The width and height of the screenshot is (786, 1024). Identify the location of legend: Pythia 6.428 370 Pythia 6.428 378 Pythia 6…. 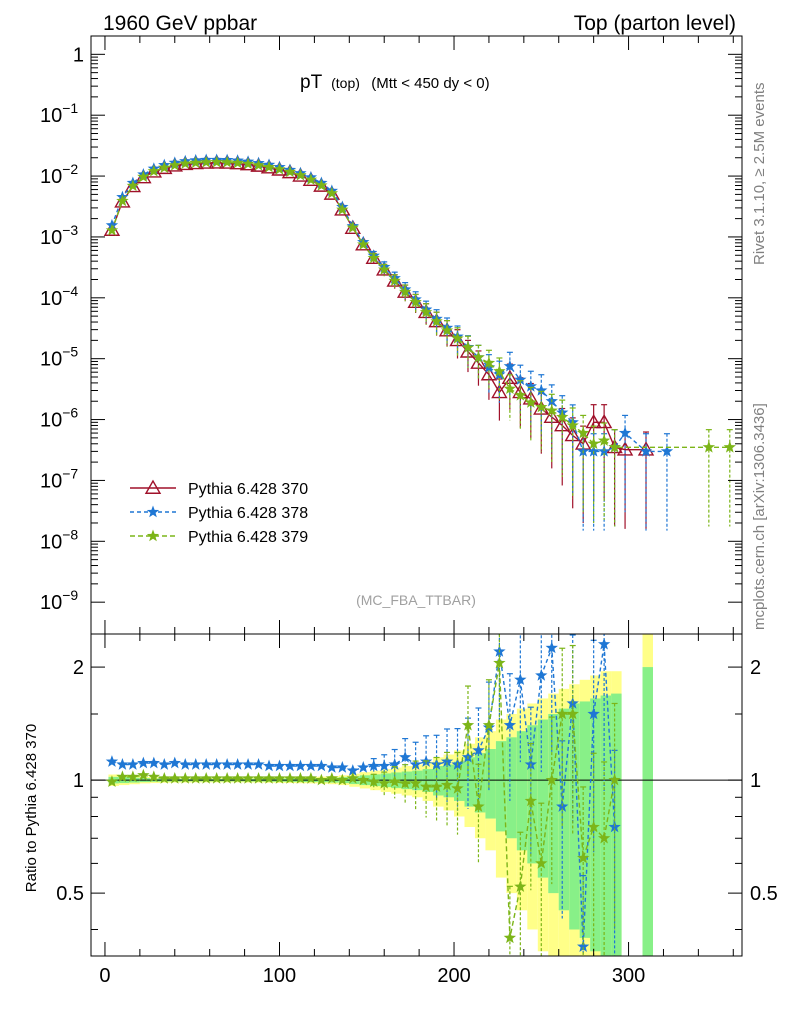
(219, 512).